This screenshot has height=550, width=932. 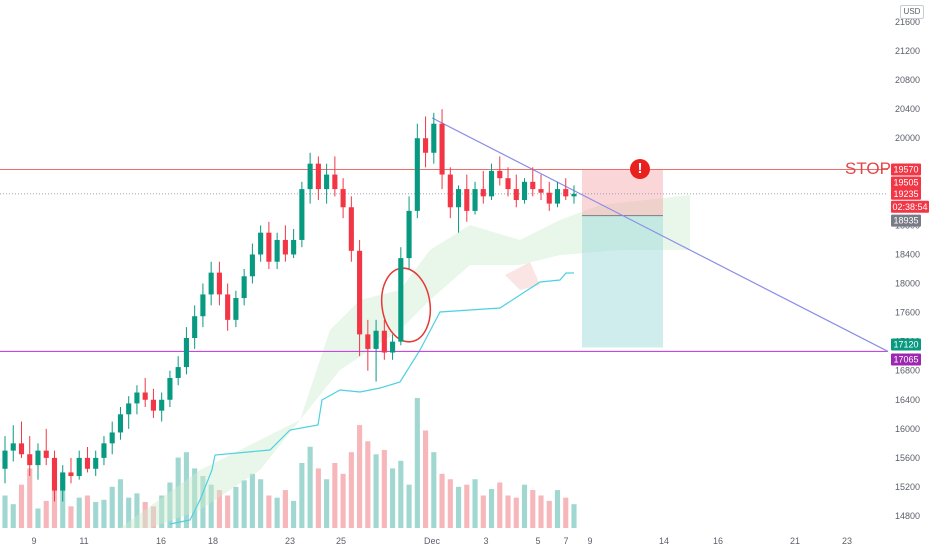 I want to click on cloud-area-red, so click(x=522, y=276).